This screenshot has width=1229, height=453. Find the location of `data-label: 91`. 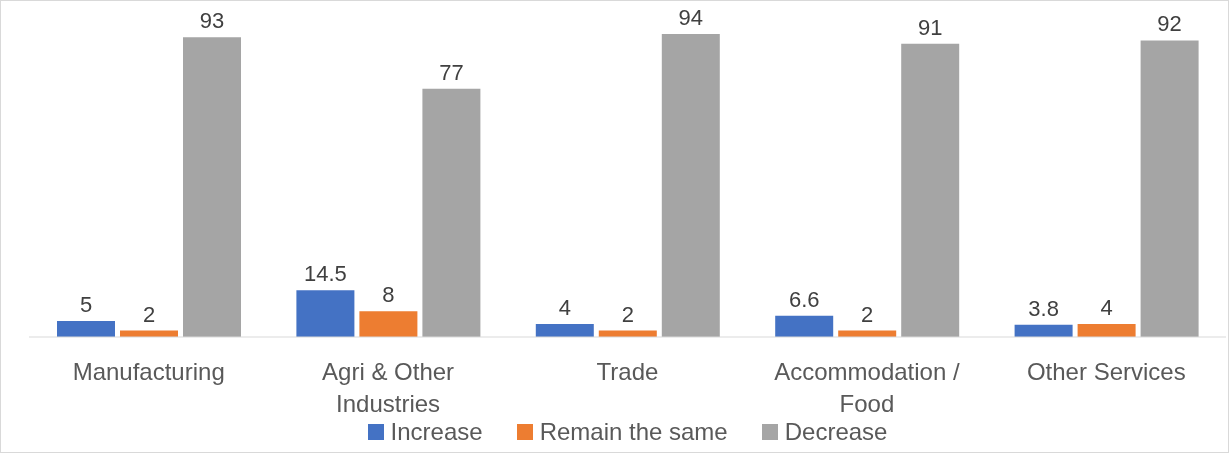

data-label: 91 is located at coordinates (930, 27).